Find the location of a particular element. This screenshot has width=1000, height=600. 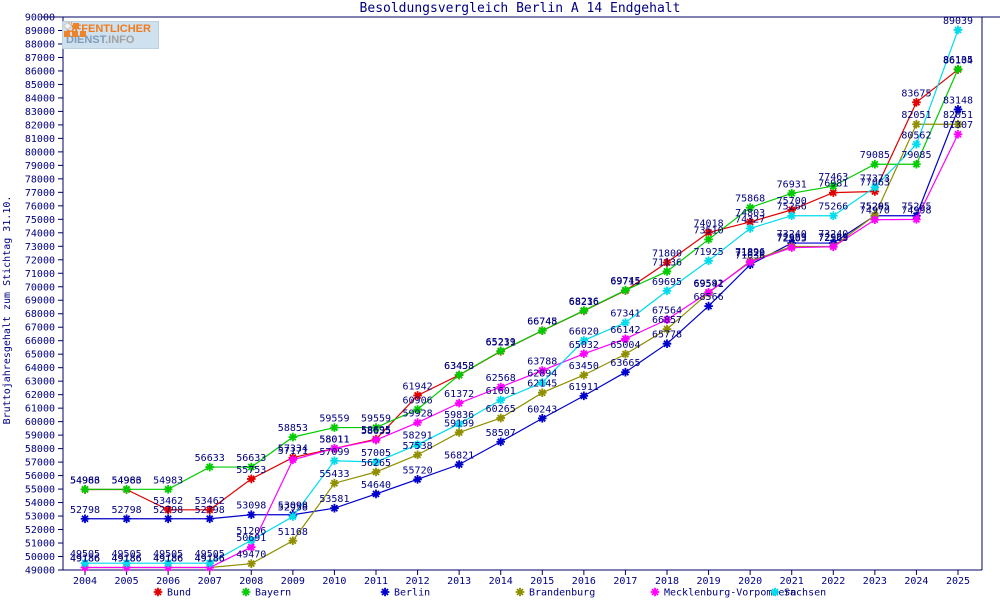

point-value-label: 51206 is located at coordinates (251, 531).